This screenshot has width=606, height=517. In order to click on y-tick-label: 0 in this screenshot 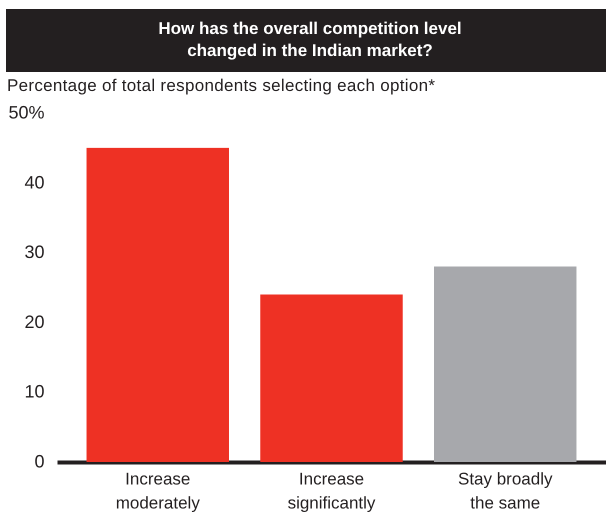, I will do `click(39, 462)`.